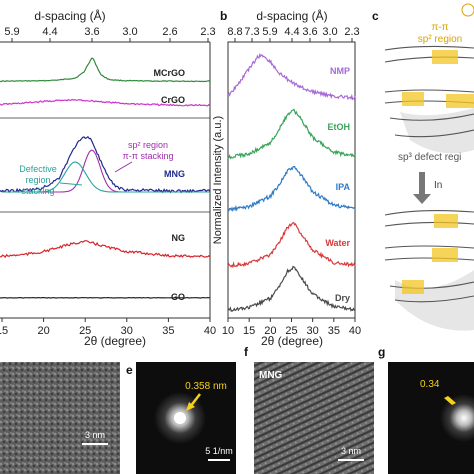 The height and width of the screenshot is (474, 474). I want to click on tem-f-title: MNG, so click(271, 375).